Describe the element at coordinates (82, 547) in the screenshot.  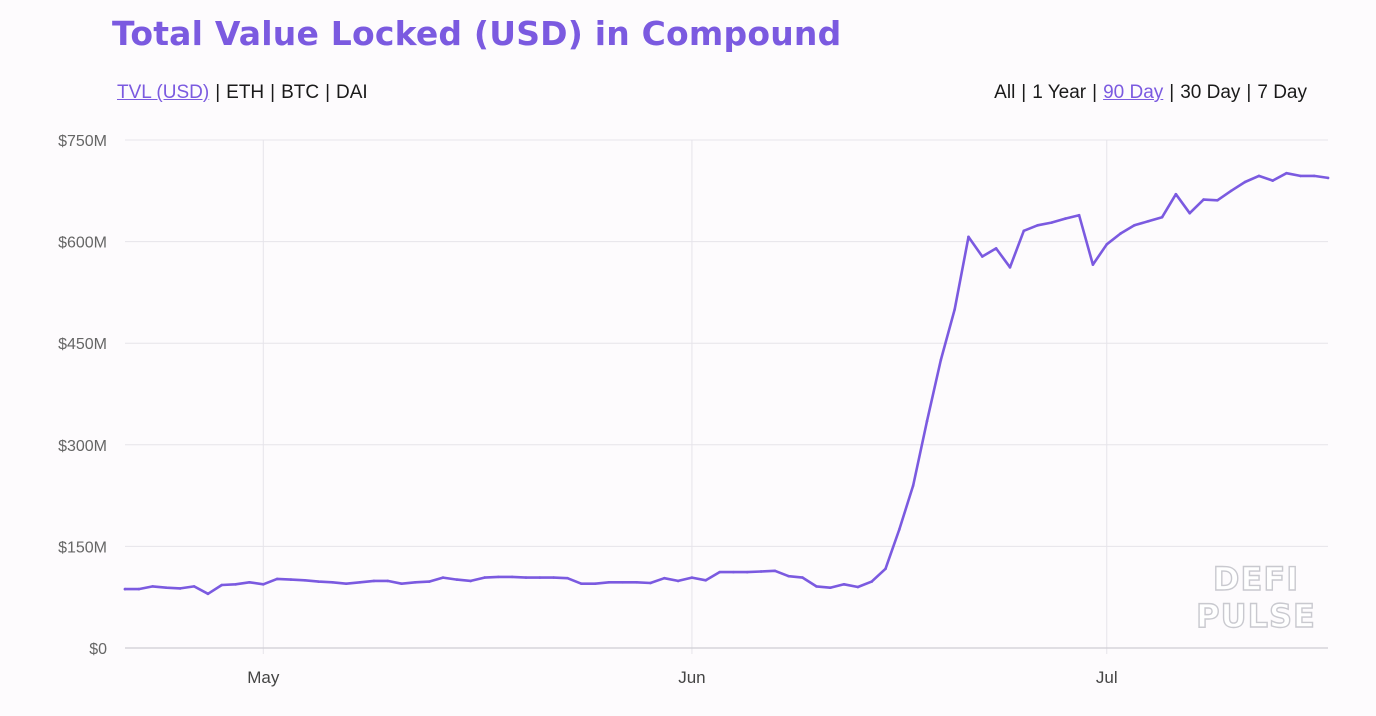
I see `y-tick-label: $150M` at that location.